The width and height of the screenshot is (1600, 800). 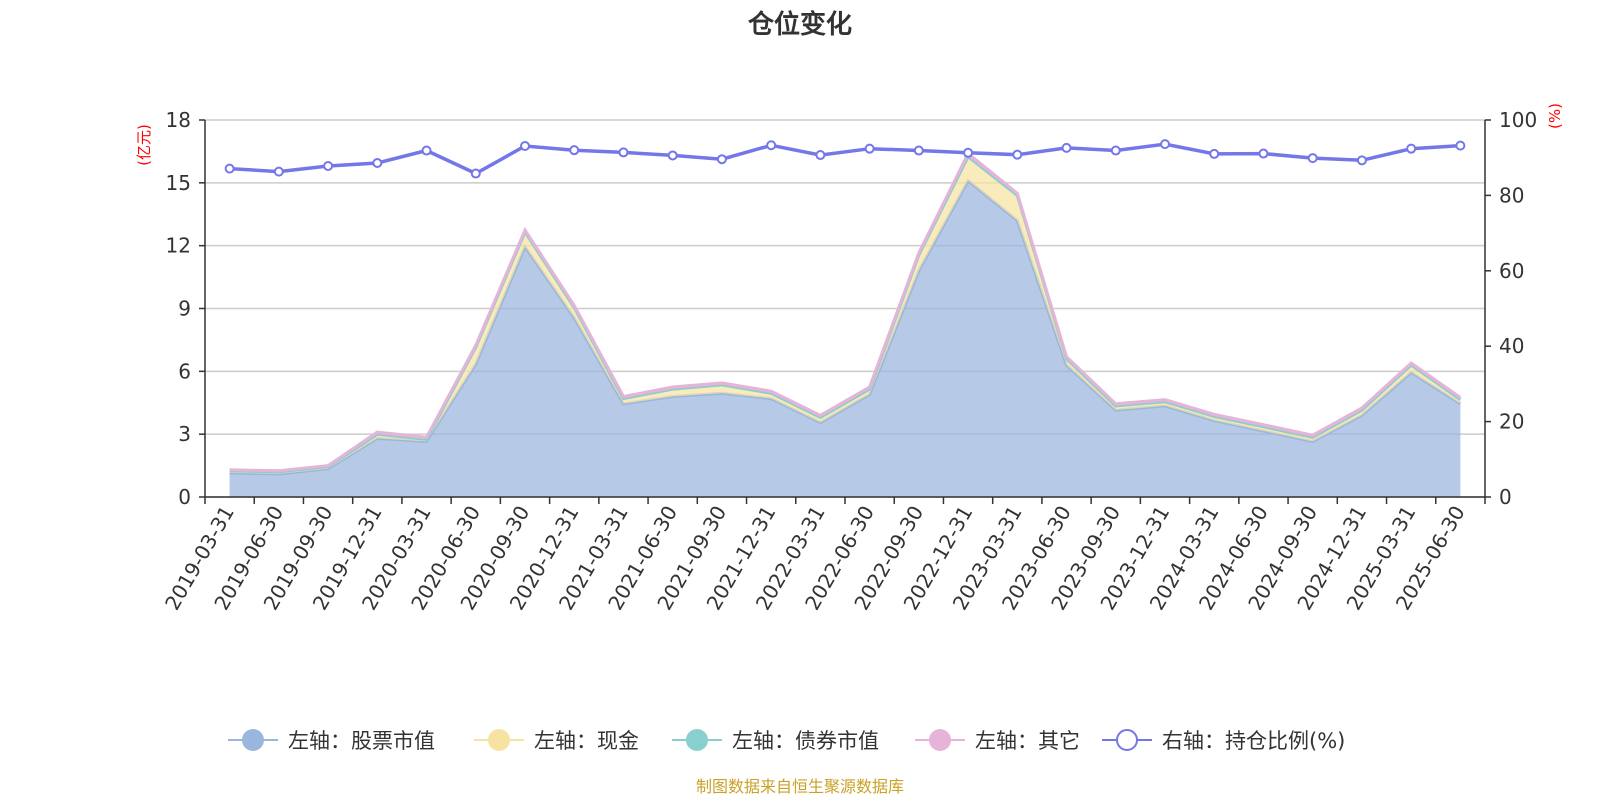 I want to click on legend-label: 左轴：现金, so click(x=586, y=741).